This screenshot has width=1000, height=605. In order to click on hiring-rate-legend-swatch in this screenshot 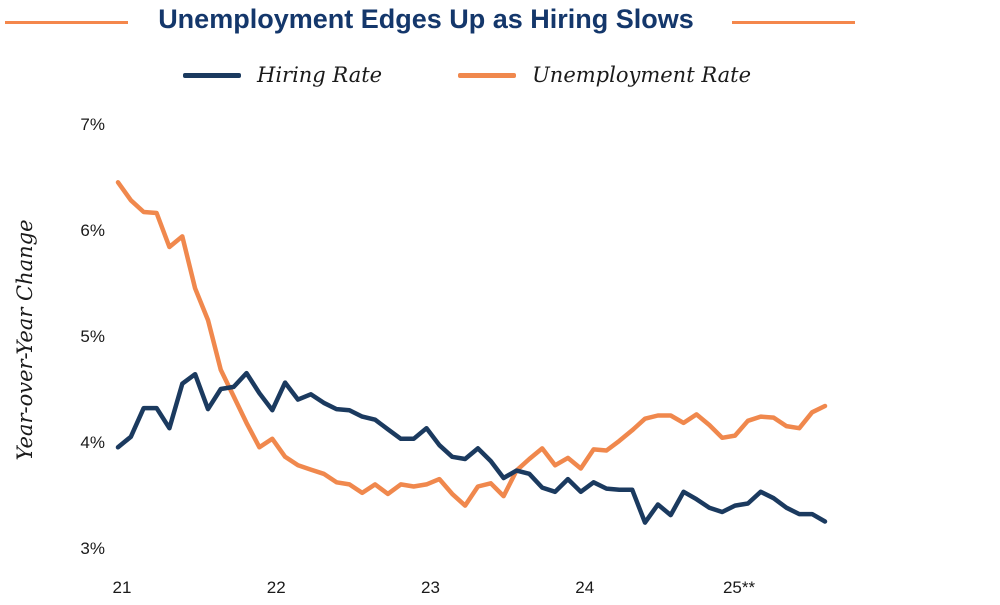, I will do `click(212, 75)`.